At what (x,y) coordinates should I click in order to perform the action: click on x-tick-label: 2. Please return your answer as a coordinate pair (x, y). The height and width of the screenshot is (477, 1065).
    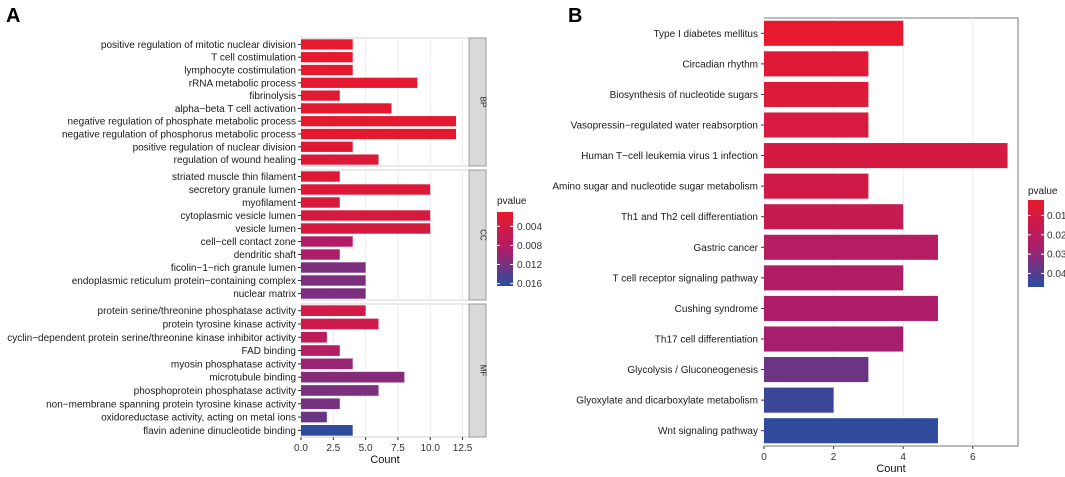
    Looking at the image, I should click on (834, 457).